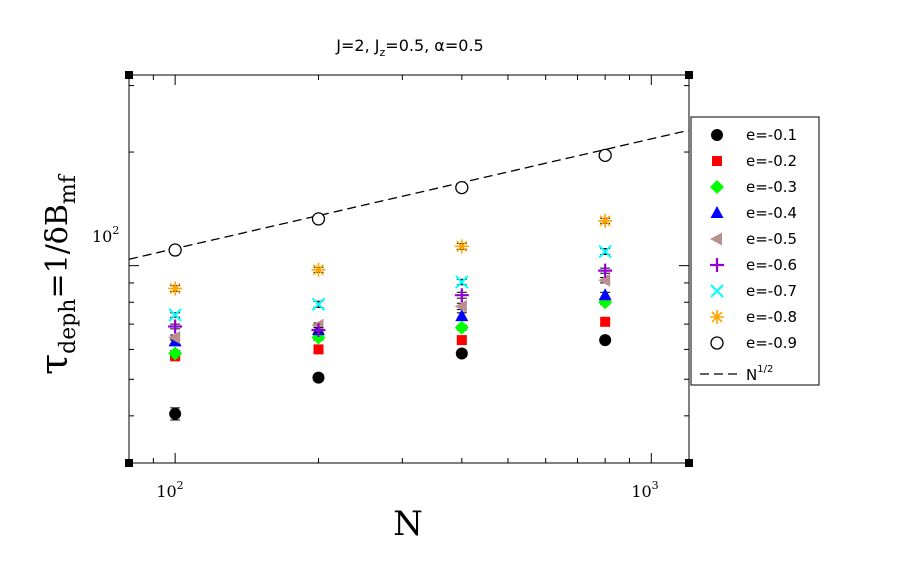 The image size is (909, 588). I want to click on series-e=-0.1, so click(390, 377).